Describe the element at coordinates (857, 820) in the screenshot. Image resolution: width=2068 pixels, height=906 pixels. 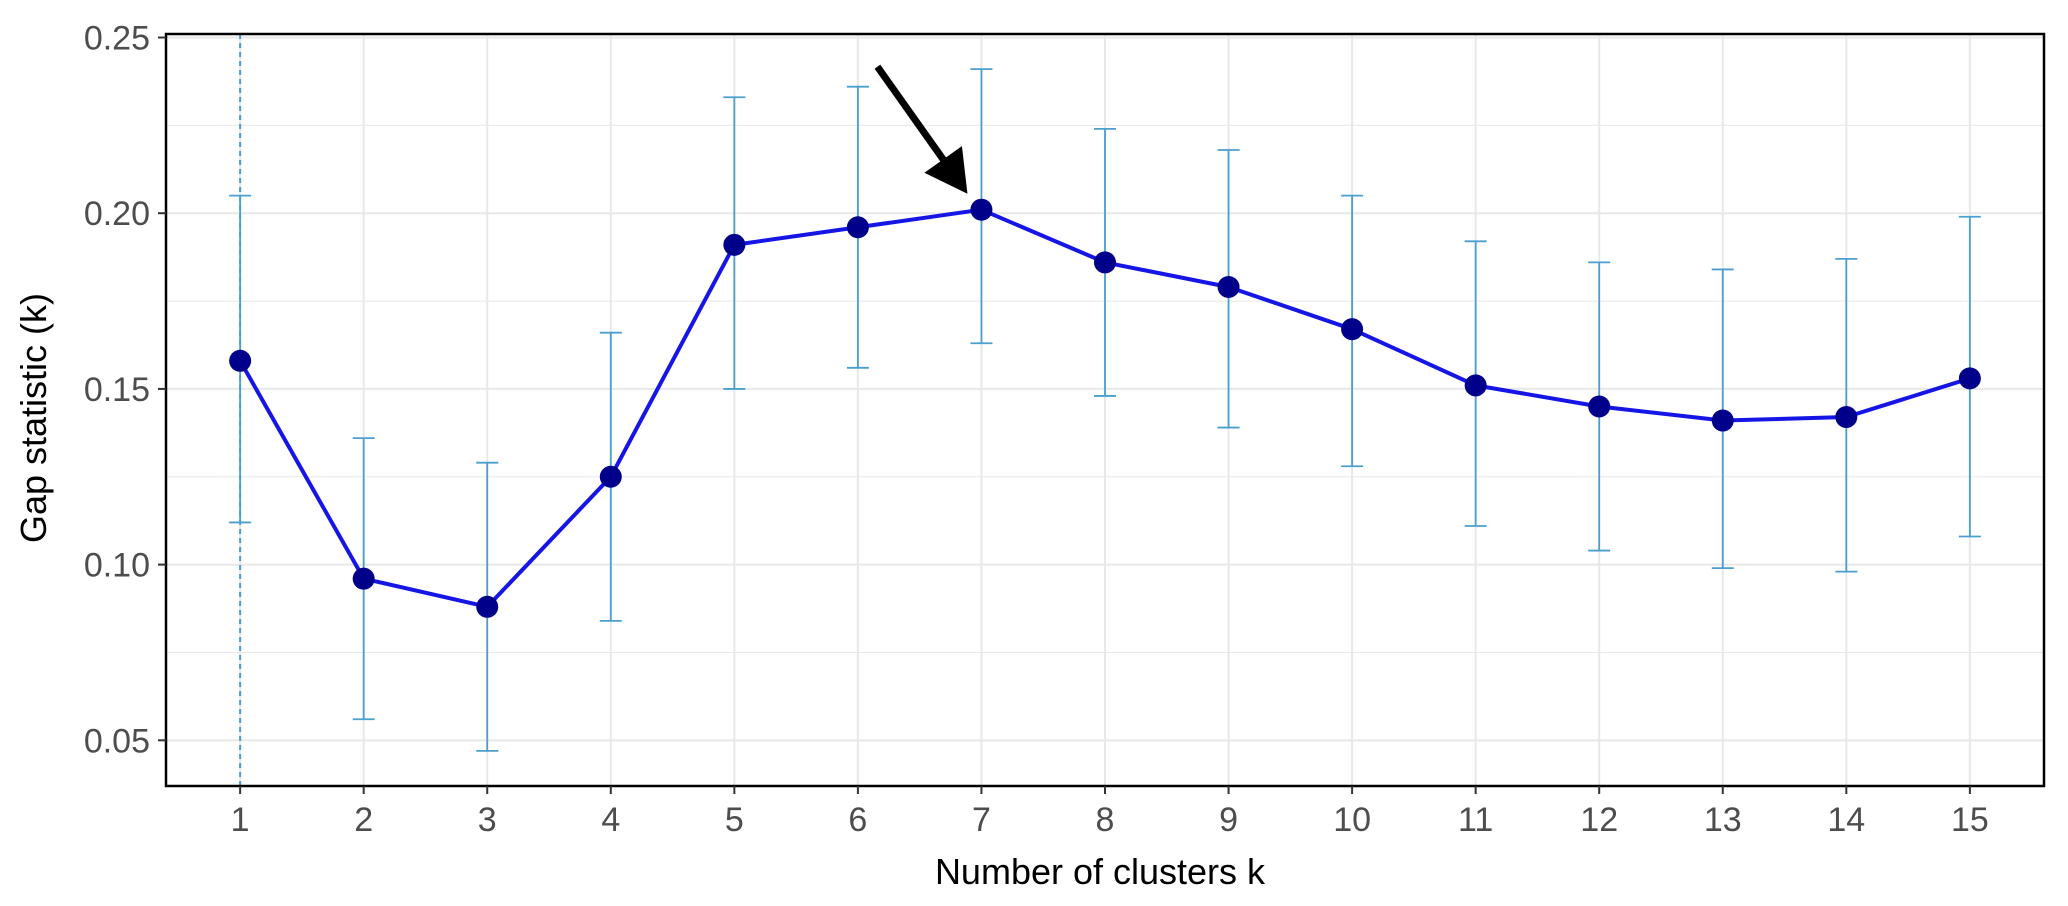
I see `x-tick-label: 6` at that location.